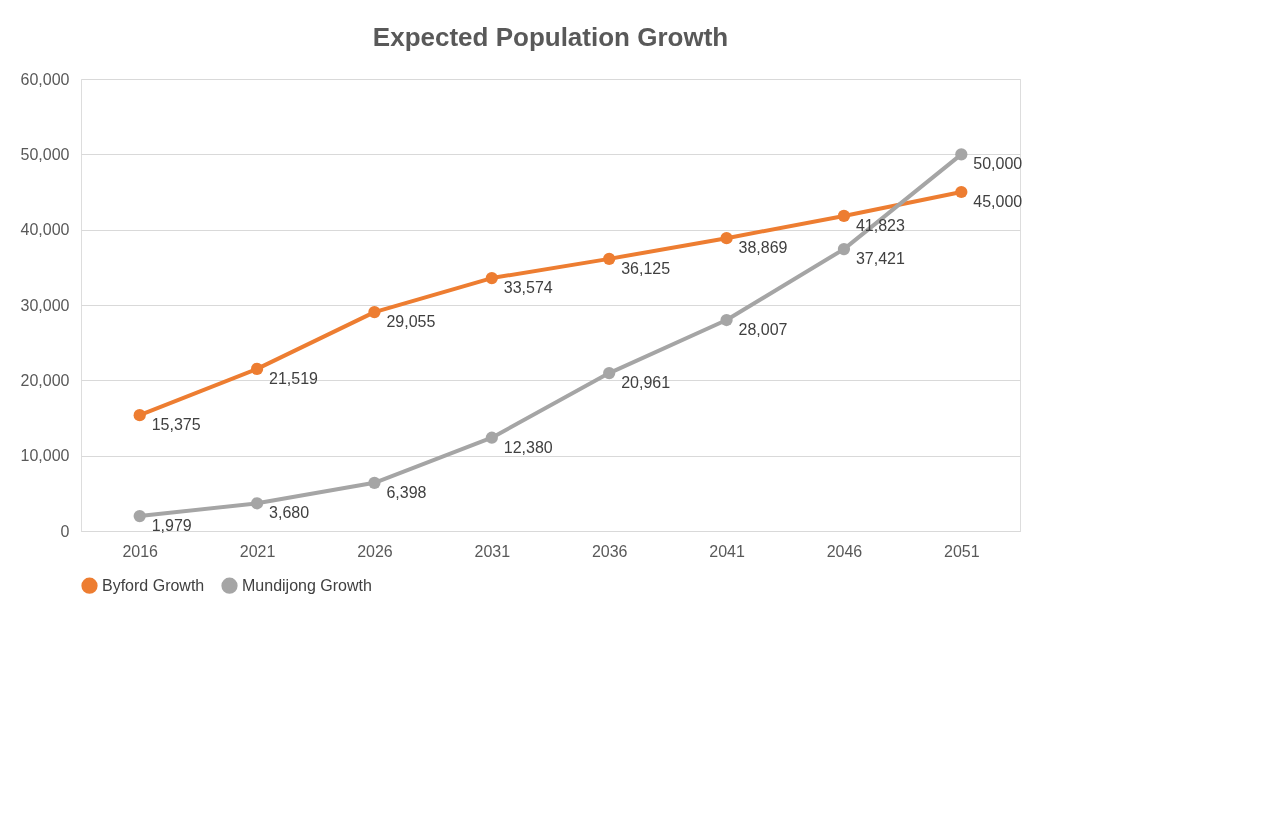 The width and height of the screenshot is (1274, 839). What do you see at coordinates (528, 447) in the screenshot?
I see `data-label: 12,380` at bounding box center [528, 447].